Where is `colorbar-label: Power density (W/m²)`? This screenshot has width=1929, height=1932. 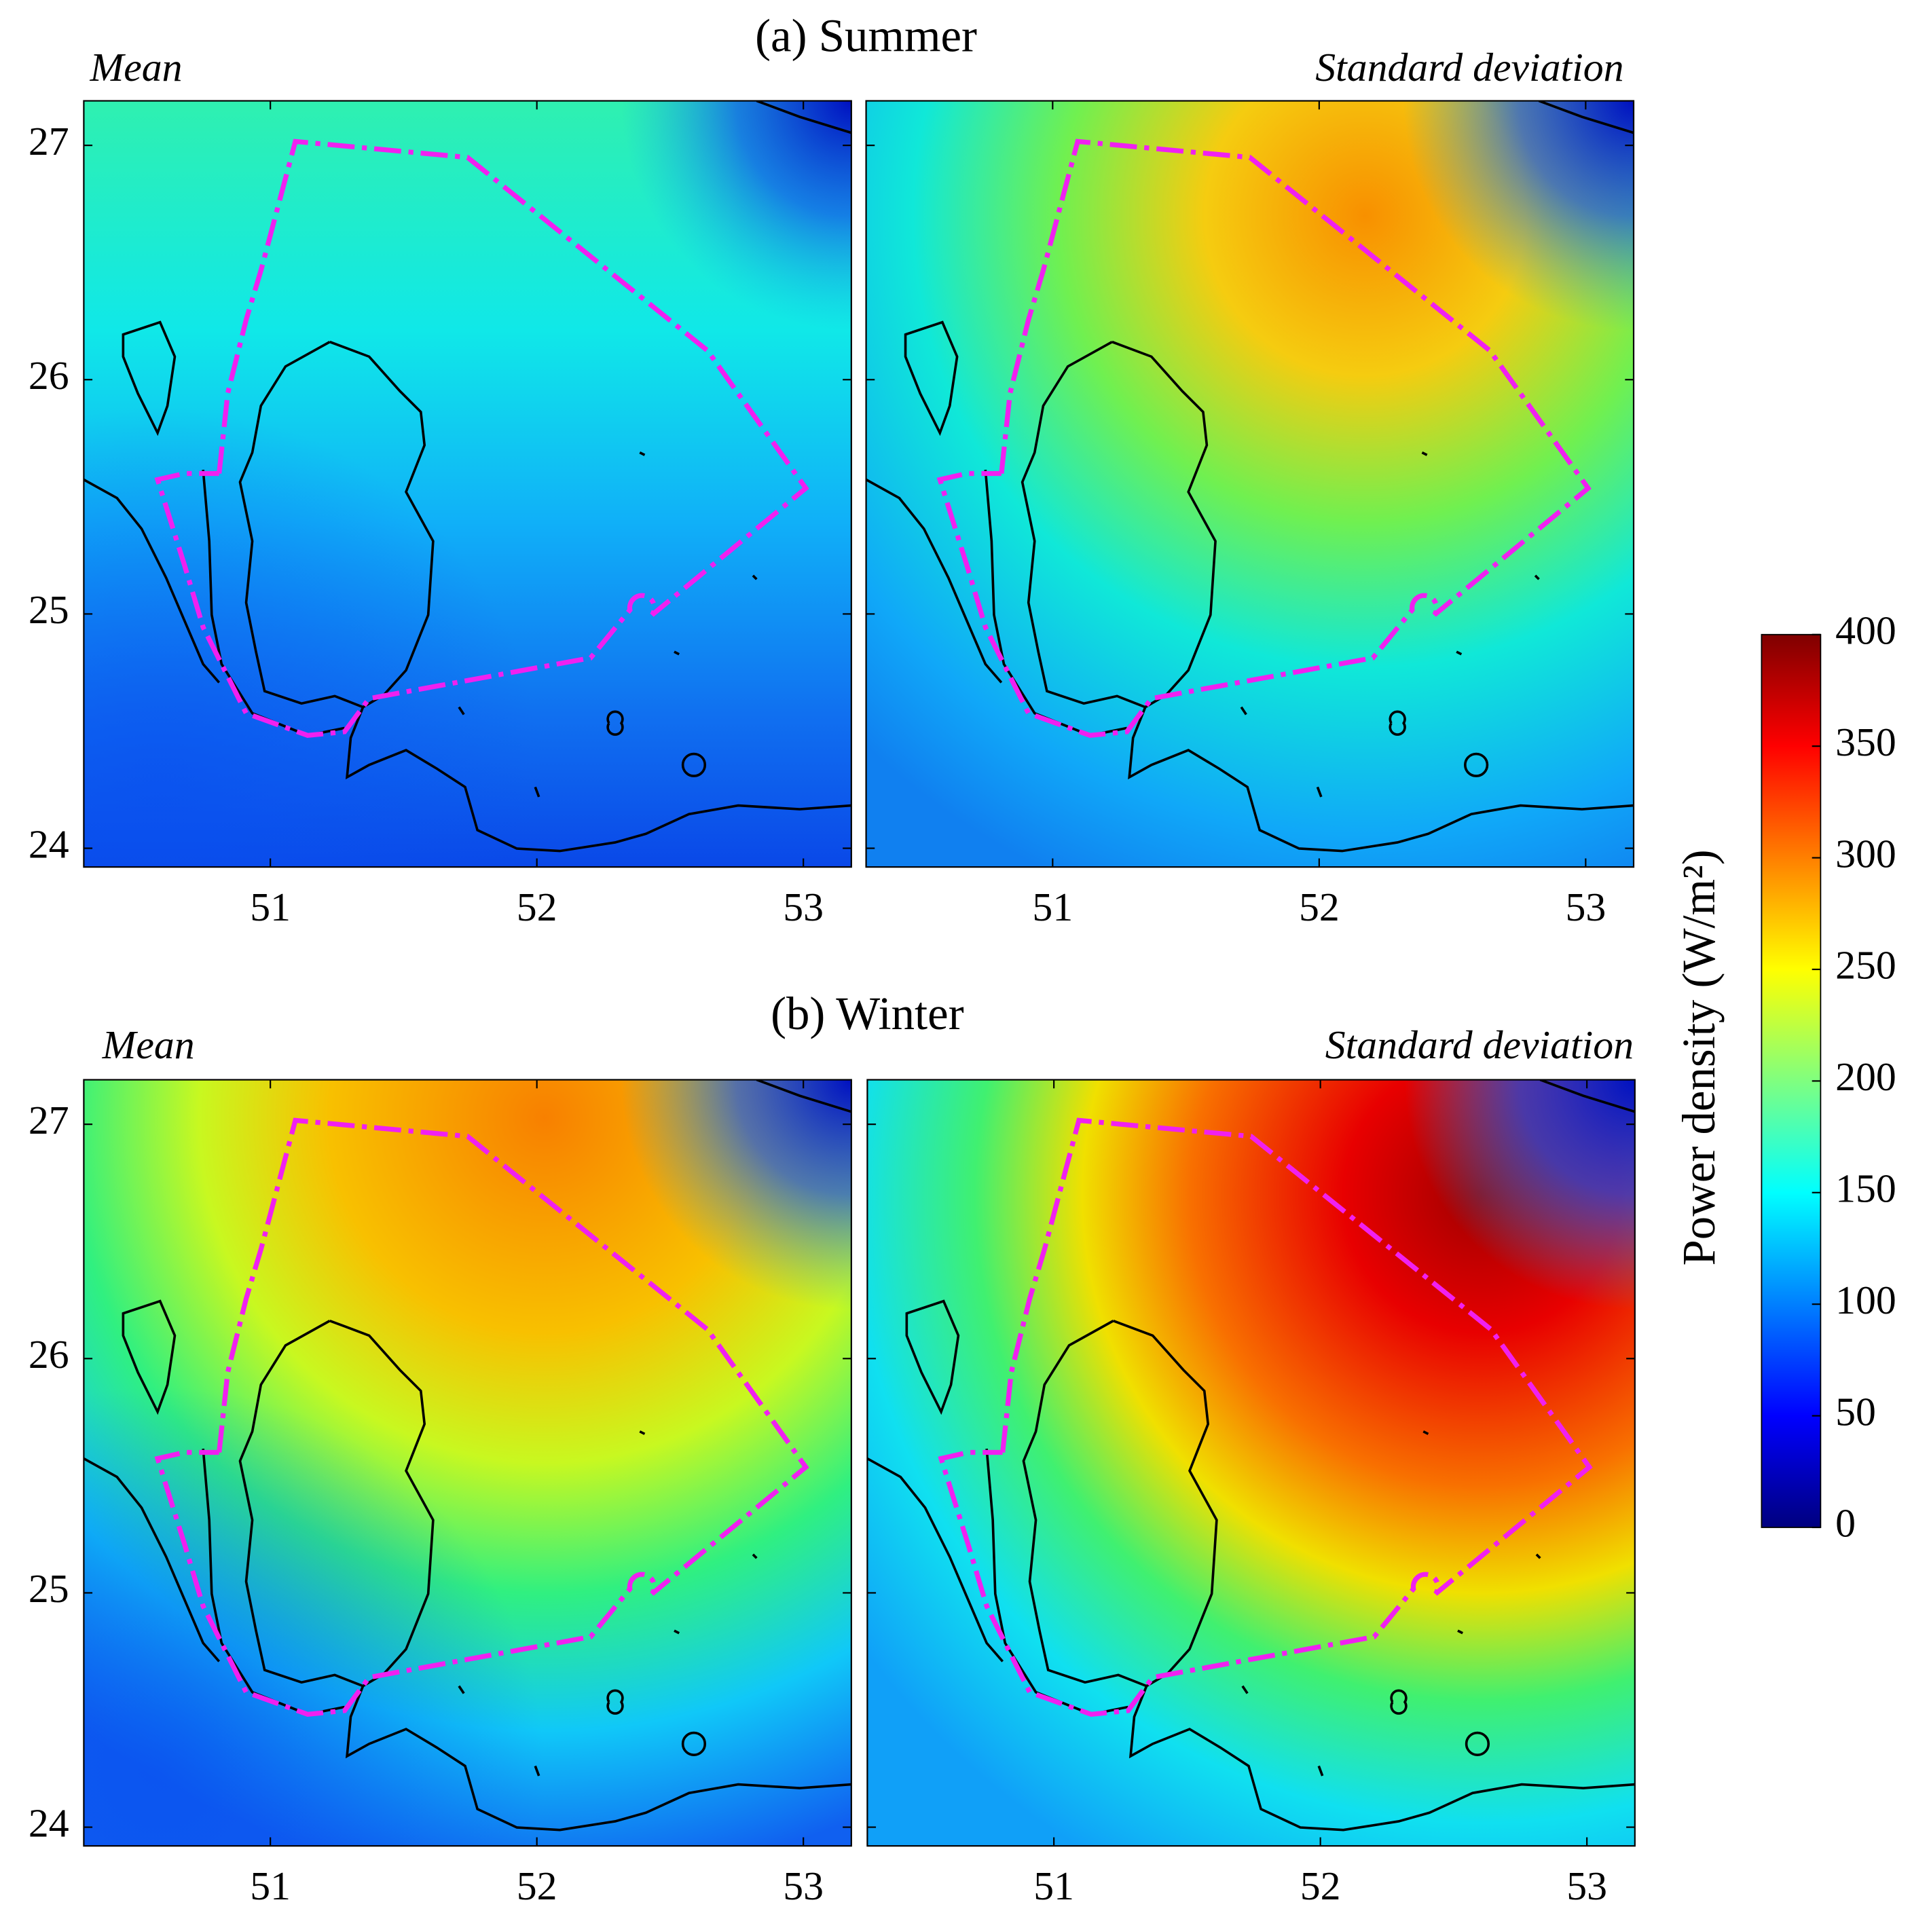 colorbar-label: Power density (W/m²) is located at coordinates (1699, 1057).